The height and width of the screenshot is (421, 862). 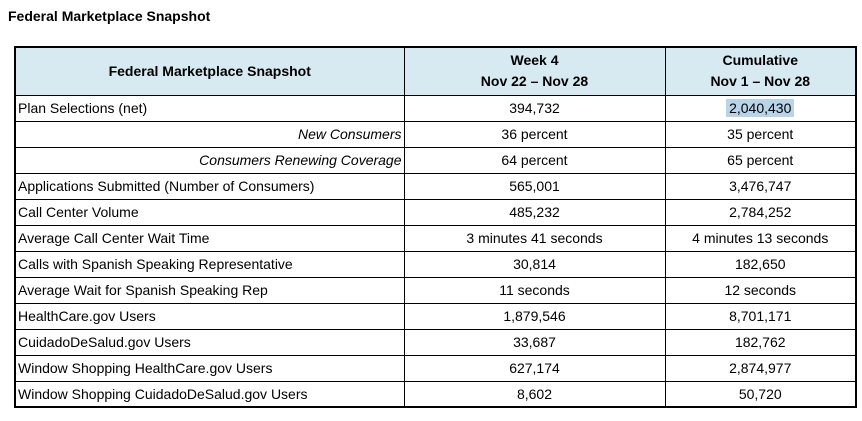 What do you see at coordinates (534, 238) in the screenshot?
I see `week4-value: 3 minutes 41 seconds` at bounding box center [534, 238].